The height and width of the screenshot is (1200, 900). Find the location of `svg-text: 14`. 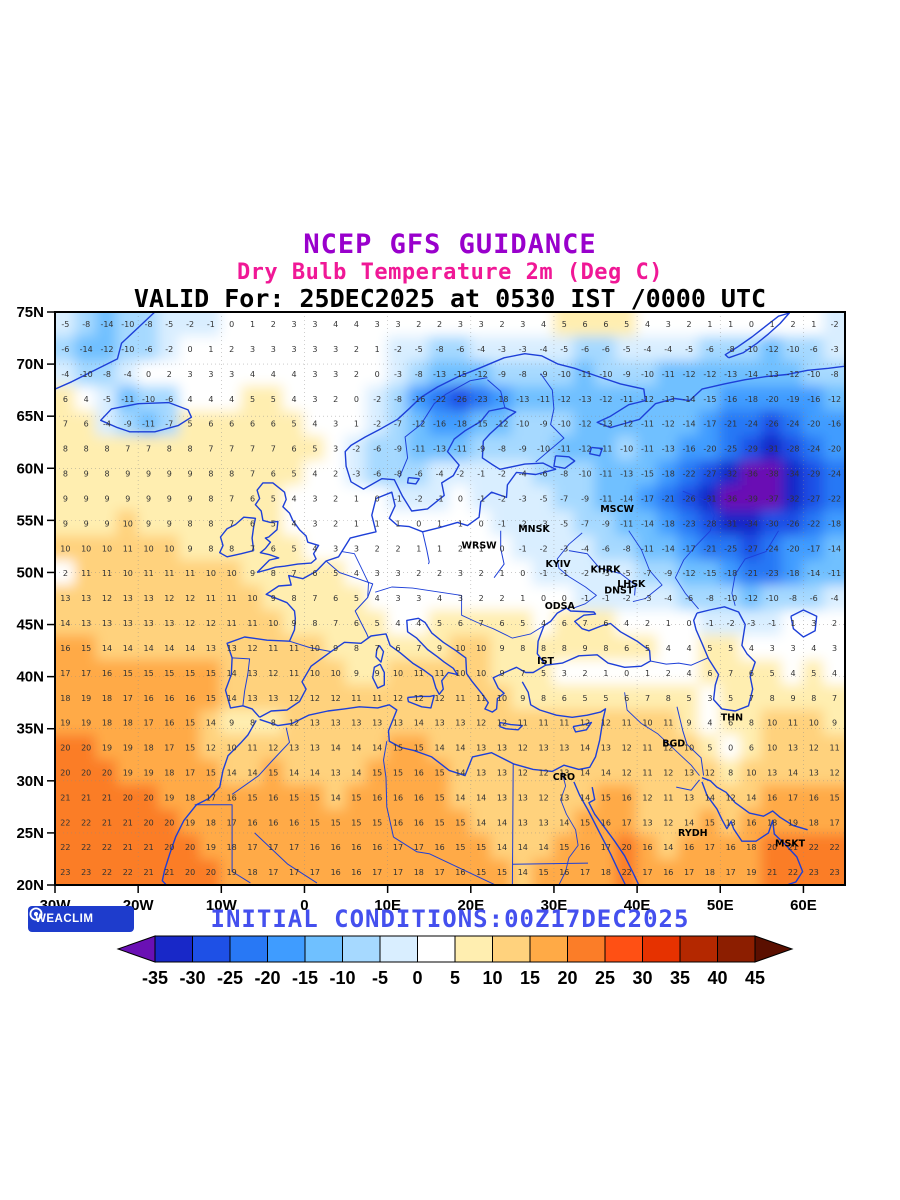

svg-text: 14 is located at coordinates (149, 648).